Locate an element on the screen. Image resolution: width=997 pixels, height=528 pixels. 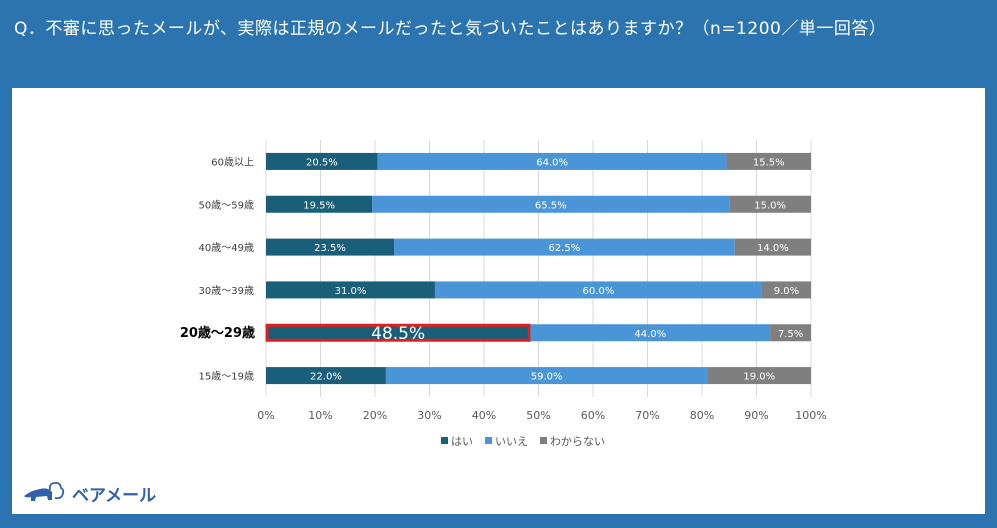
category-label: 20歳～29歳 is located at coordinates (217, 333).